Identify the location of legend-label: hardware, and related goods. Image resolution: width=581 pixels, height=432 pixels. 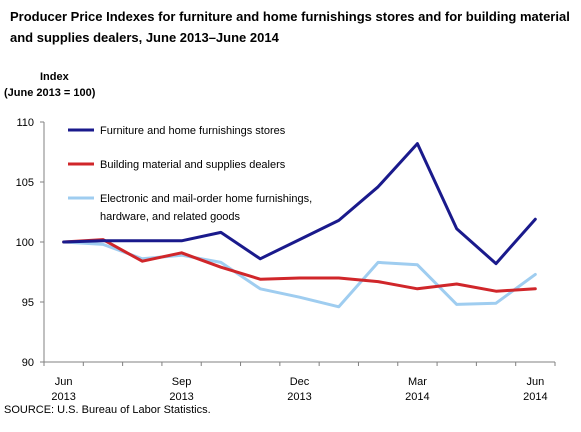
(170, 217).